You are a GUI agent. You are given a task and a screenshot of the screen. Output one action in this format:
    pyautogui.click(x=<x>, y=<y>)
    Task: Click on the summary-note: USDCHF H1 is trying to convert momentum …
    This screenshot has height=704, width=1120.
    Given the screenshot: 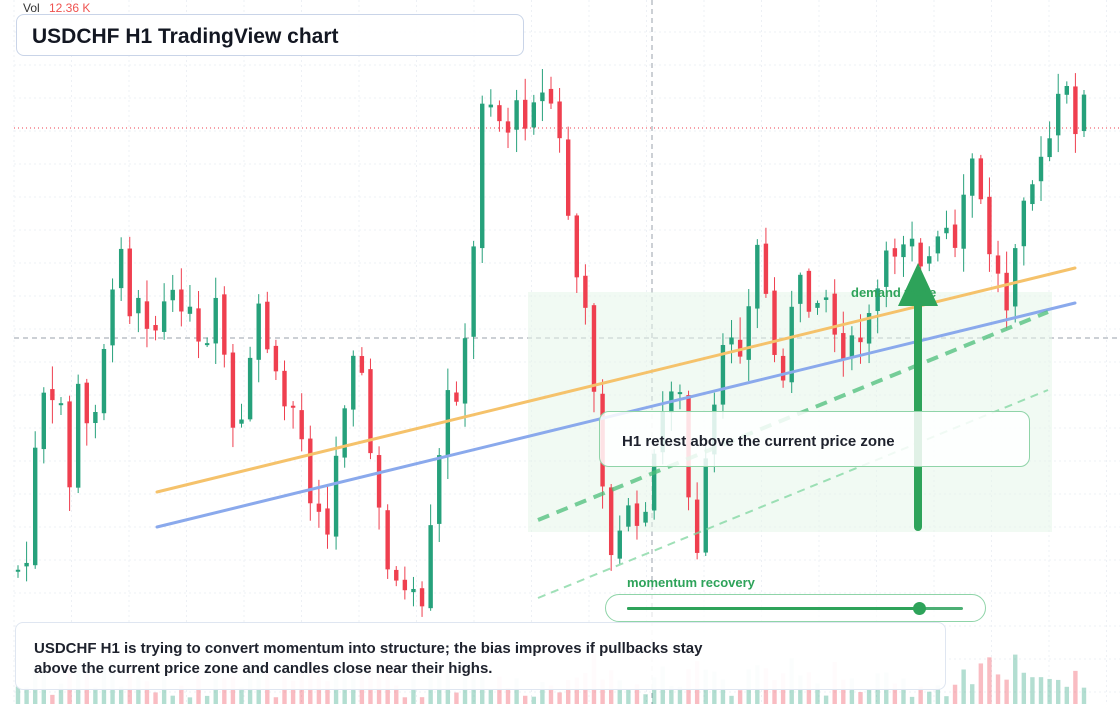 What is the action you would take?
    pyautogui.click(x=368, y=658)
    